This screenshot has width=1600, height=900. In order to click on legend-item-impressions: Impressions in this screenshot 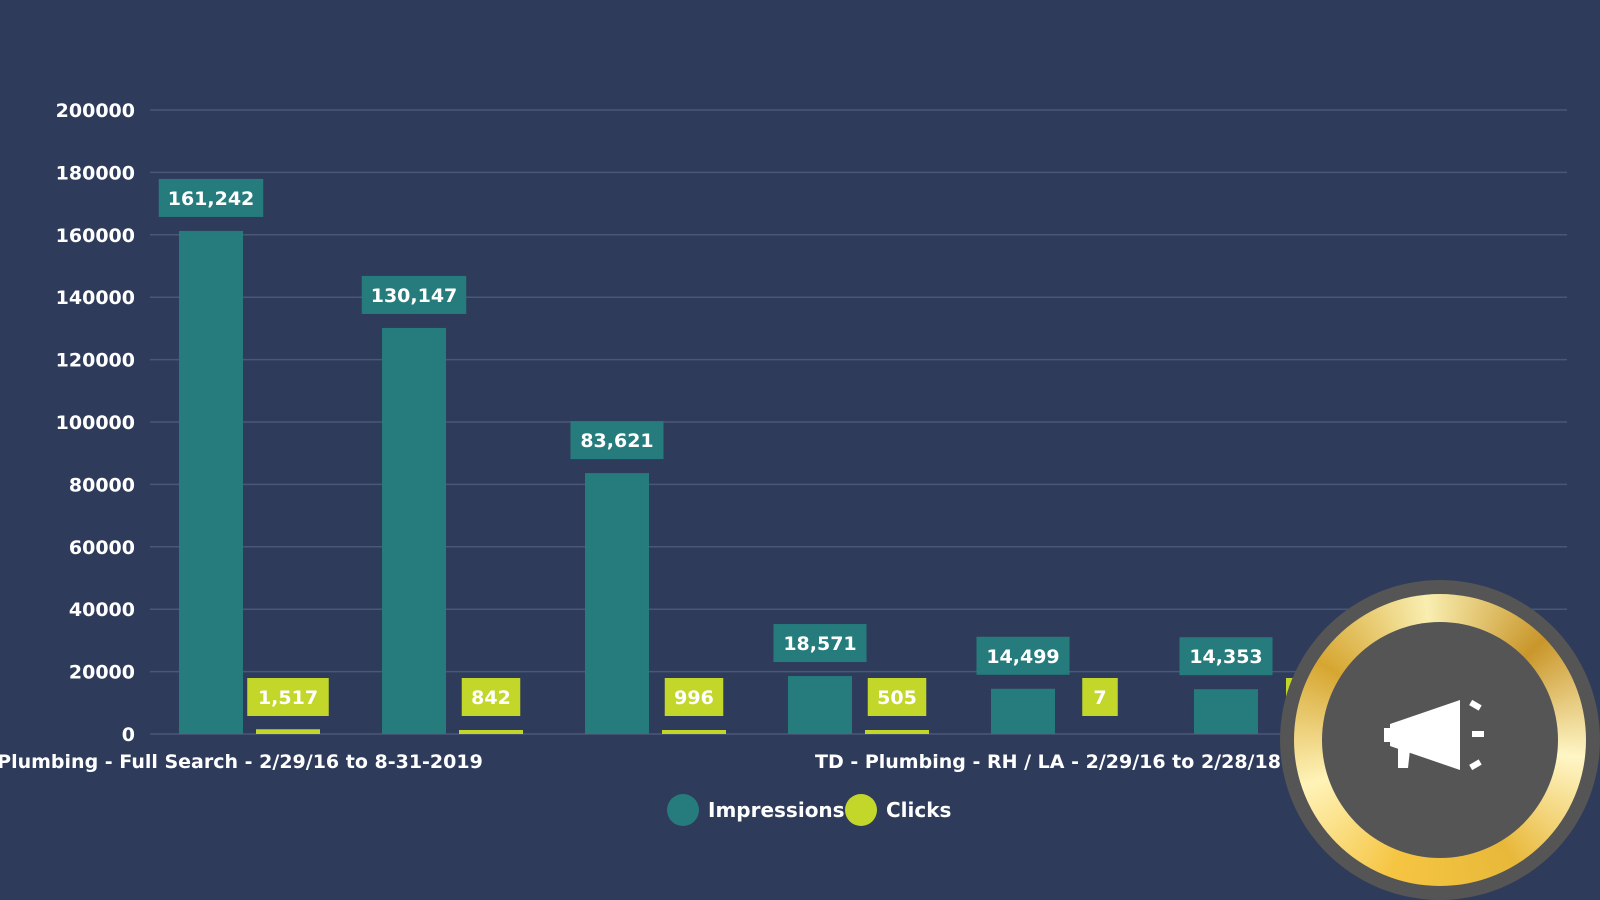, I will do `click(756, 810)`.